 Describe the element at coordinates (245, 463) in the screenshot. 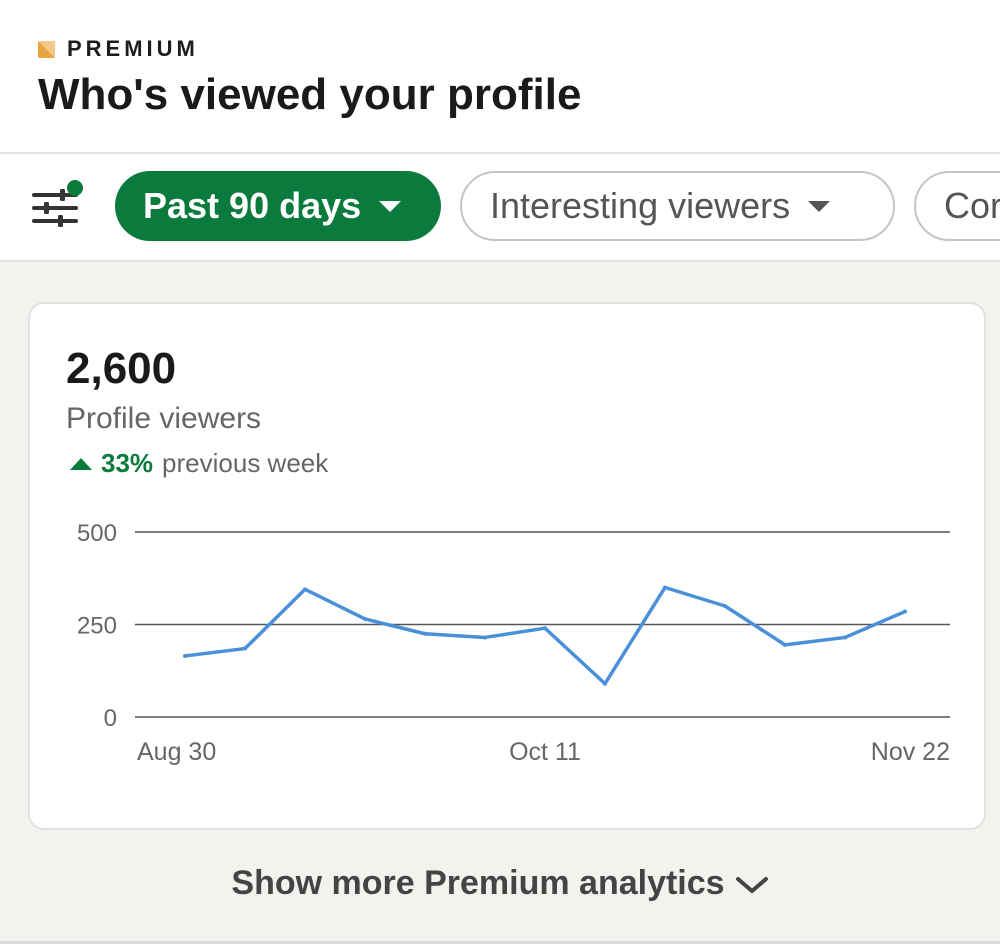

I see `change-text: previous week` at that location.